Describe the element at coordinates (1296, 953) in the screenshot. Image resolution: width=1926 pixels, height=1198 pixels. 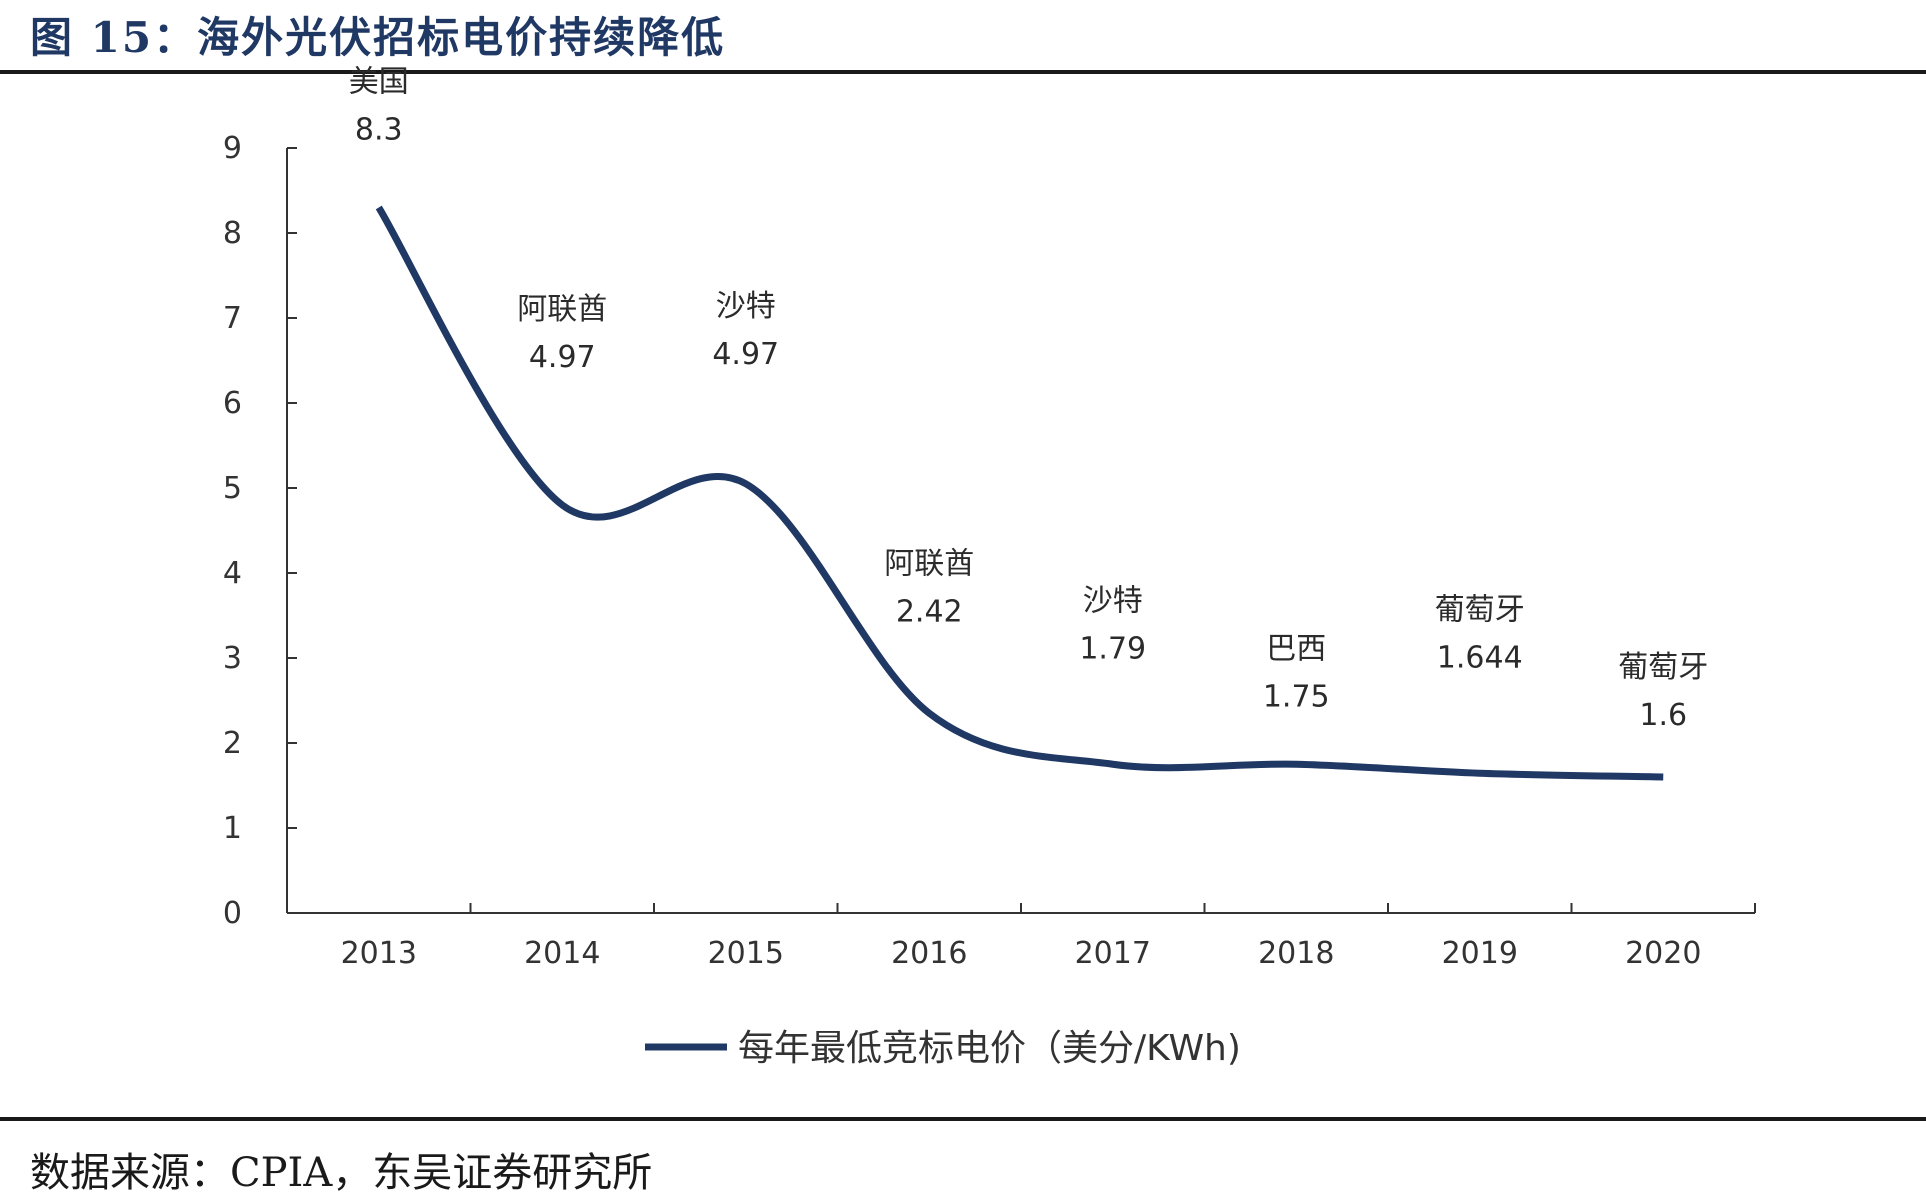
I see `x-tick-label: 2018` at that location.